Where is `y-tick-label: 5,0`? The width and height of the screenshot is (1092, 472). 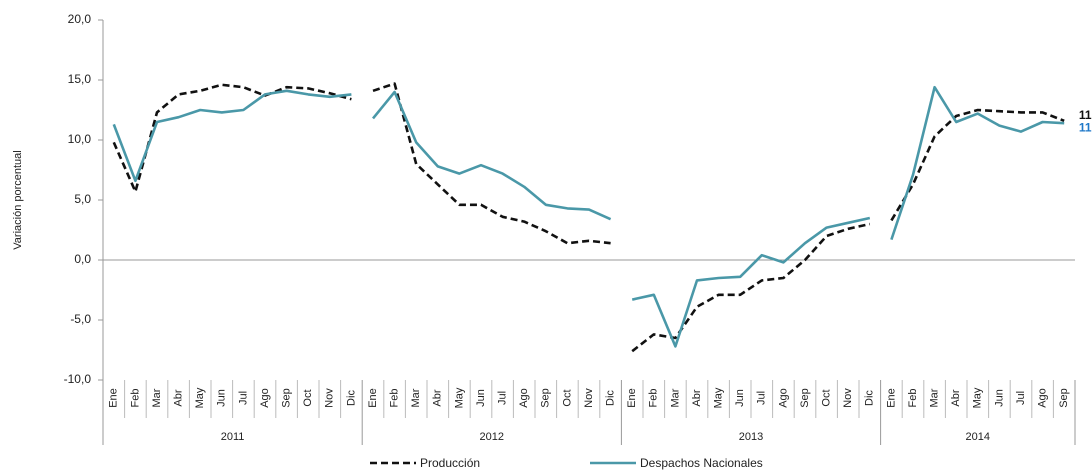
y-tick-label: 5,0 is located at coordinates (82, 199).